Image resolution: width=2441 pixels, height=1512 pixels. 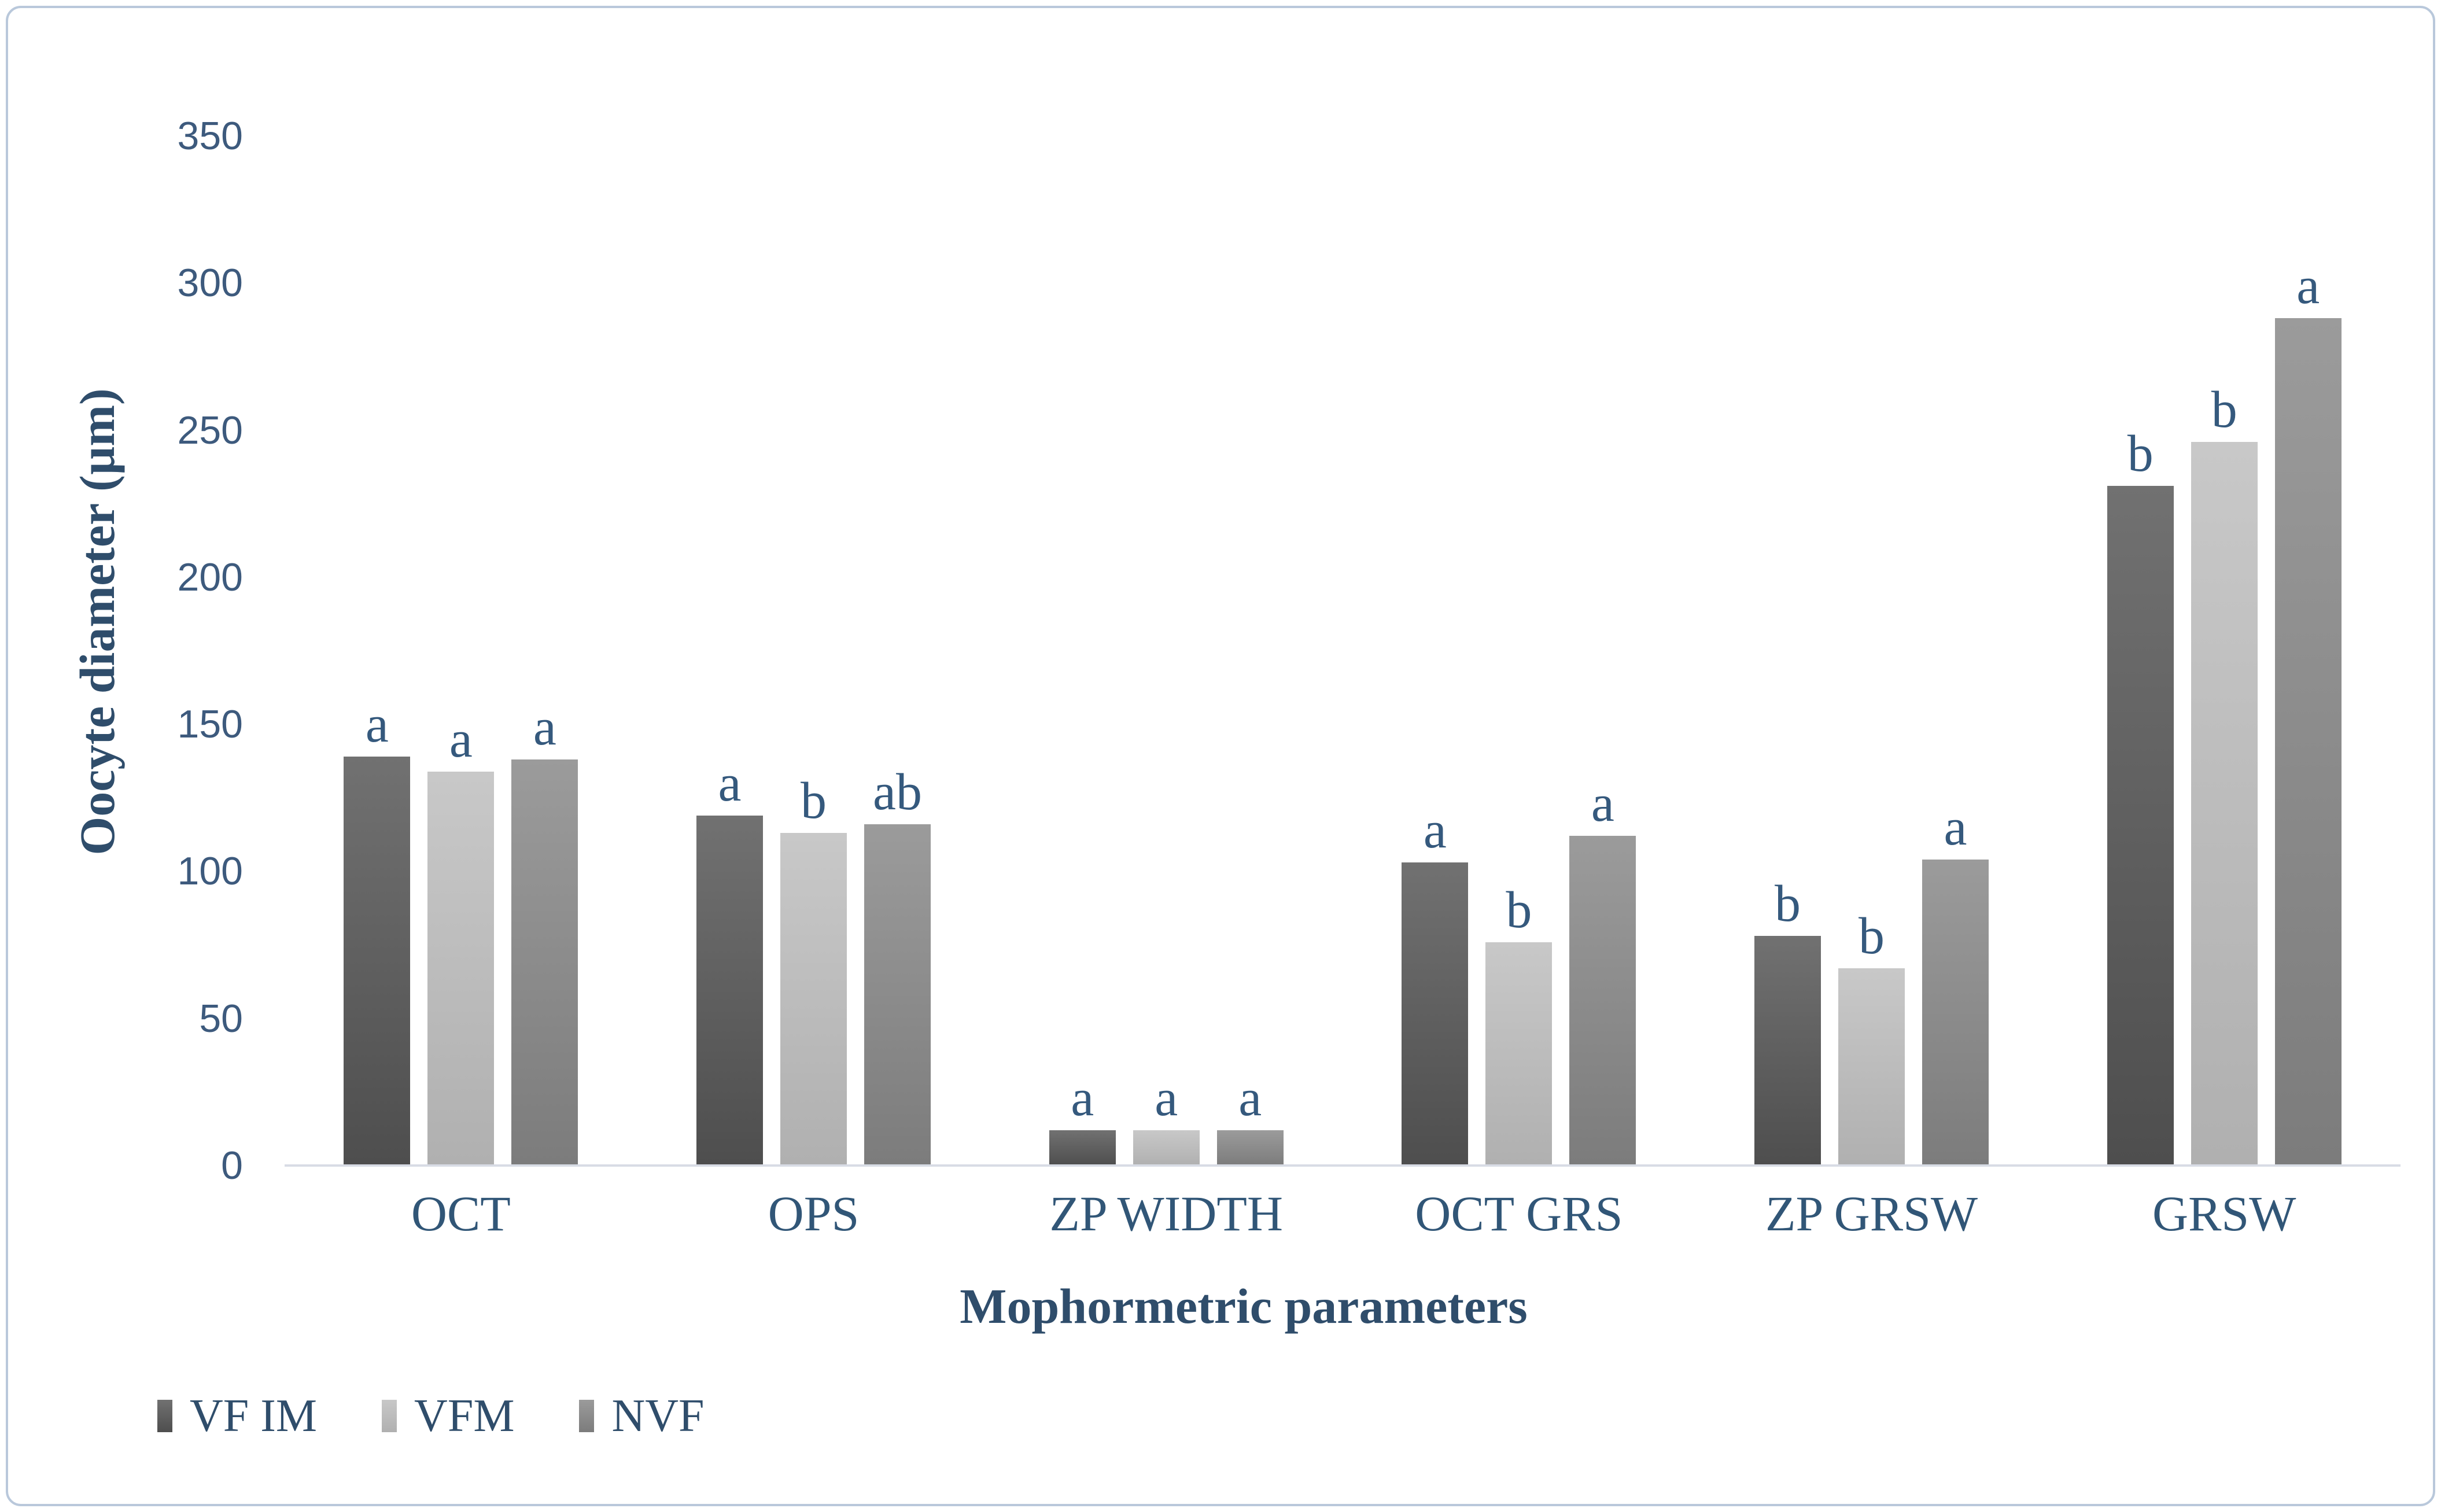 I want to click on bar-group-oct-grs: a b a, so click(x=1519, y=651).